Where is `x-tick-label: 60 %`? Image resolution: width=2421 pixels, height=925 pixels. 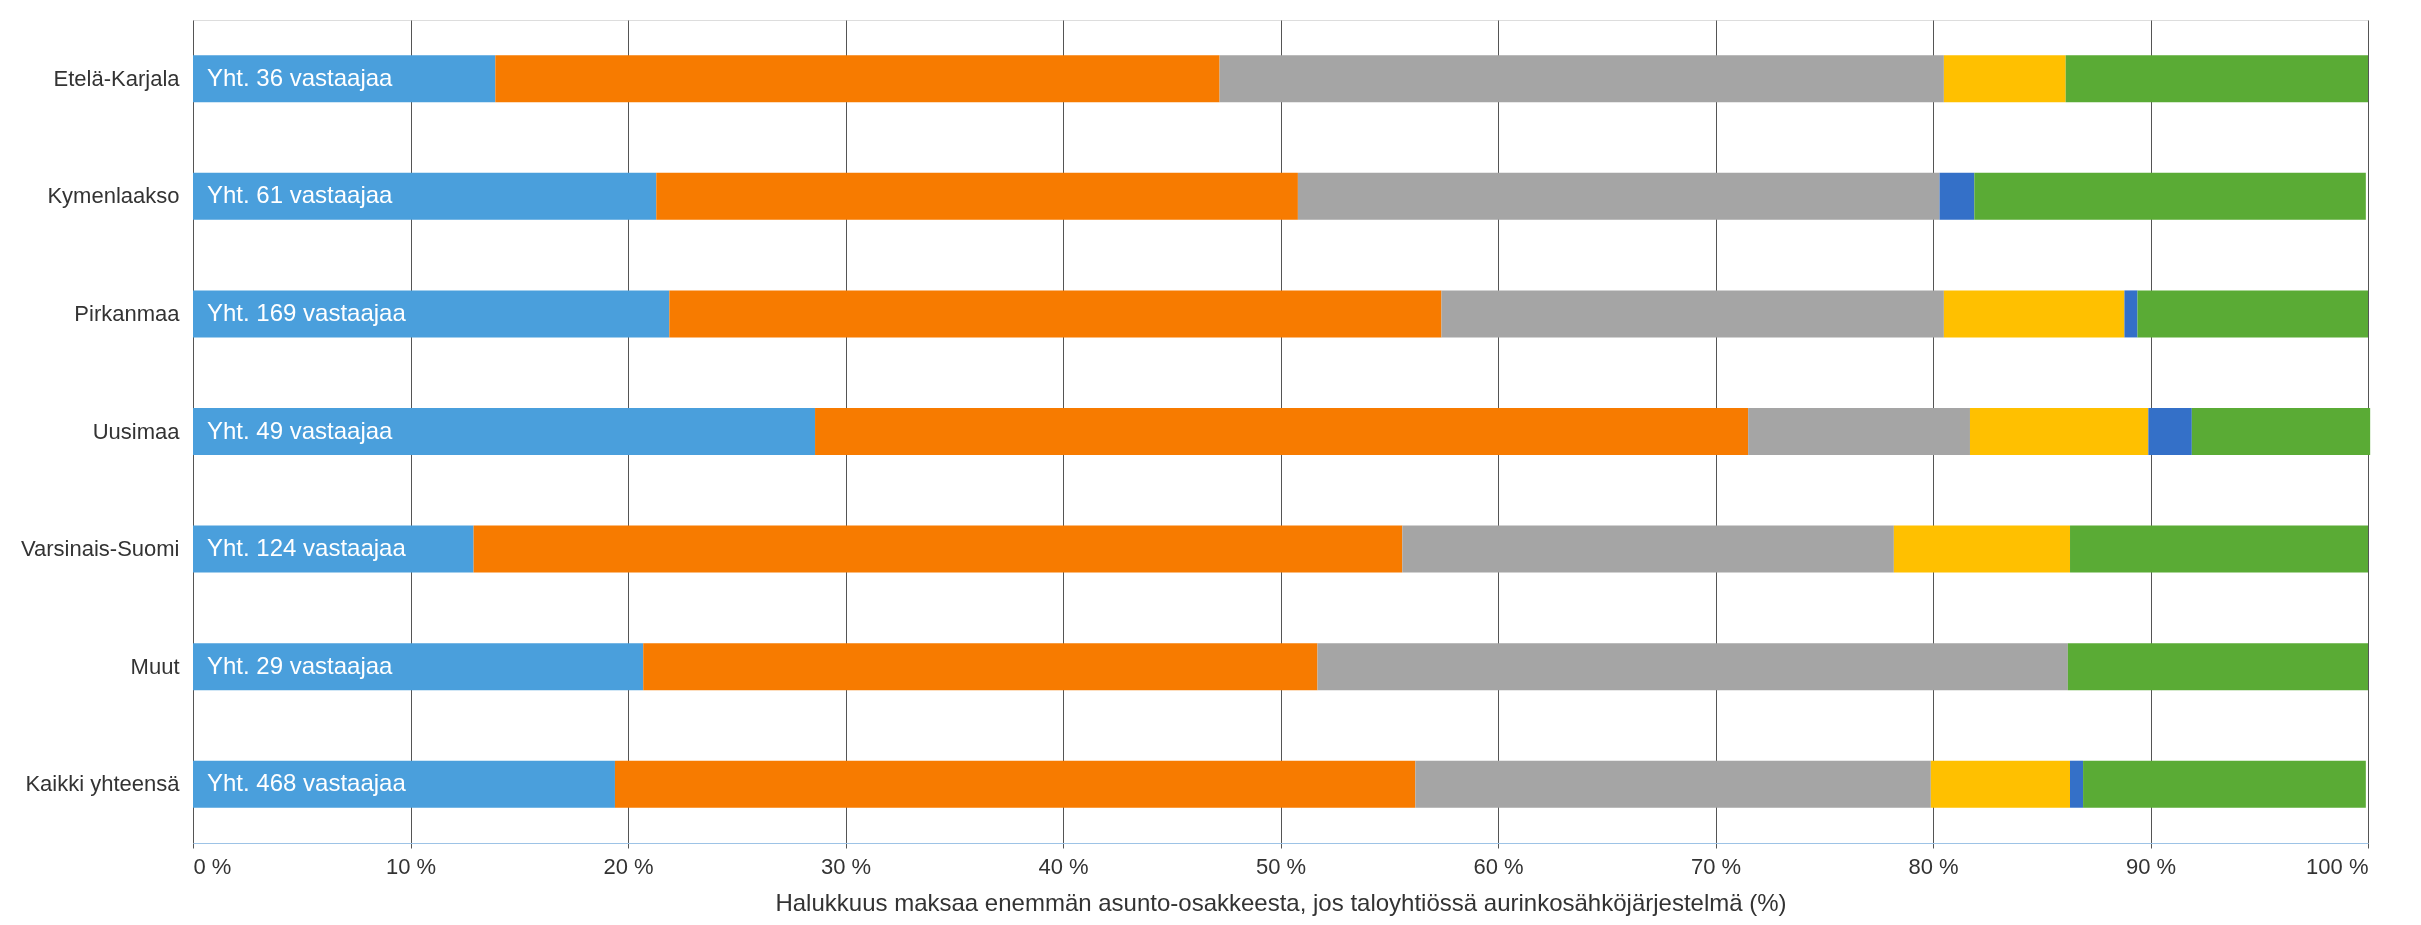
x-tick-label: 60 % is located at coordinates (1498, 866).